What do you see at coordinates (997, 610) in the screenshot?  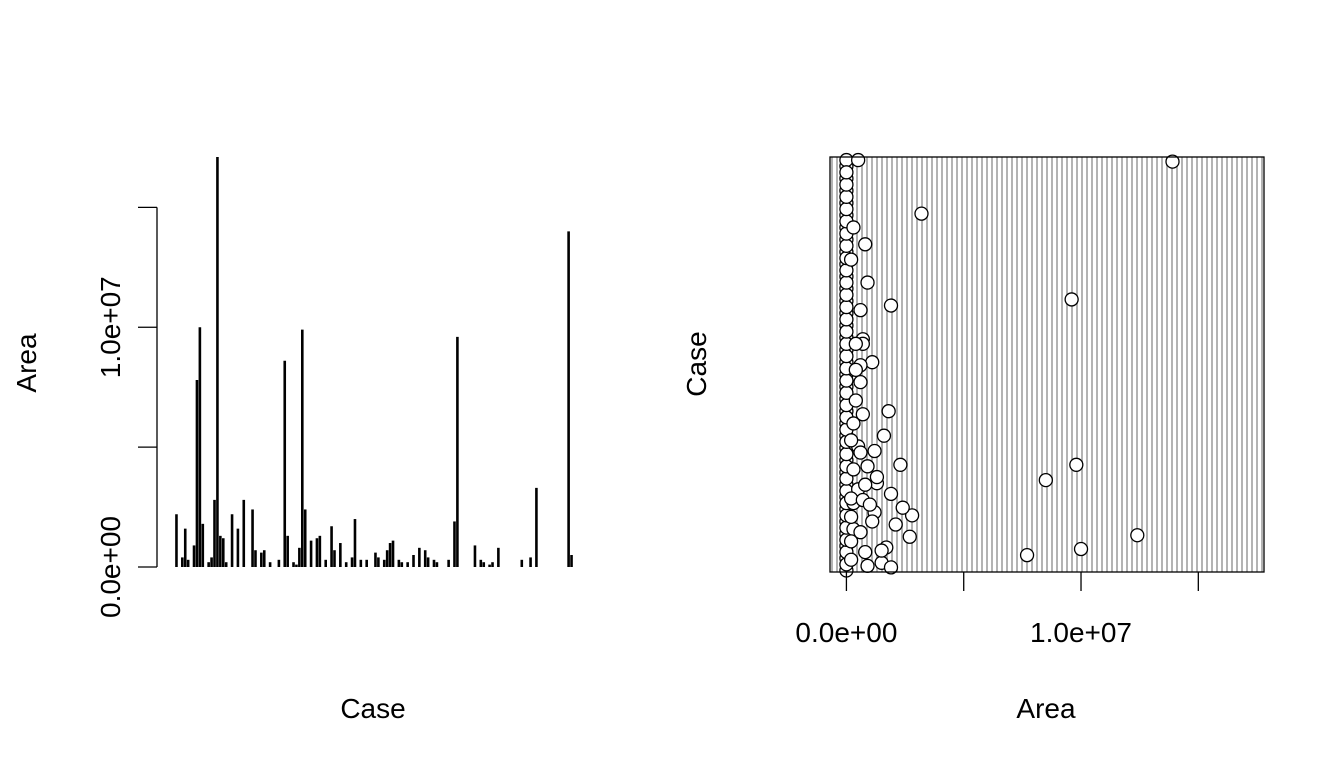 I see `x-axis-ticks: 0.0e+00 1.0e+07` at bounding box center [997, 610].